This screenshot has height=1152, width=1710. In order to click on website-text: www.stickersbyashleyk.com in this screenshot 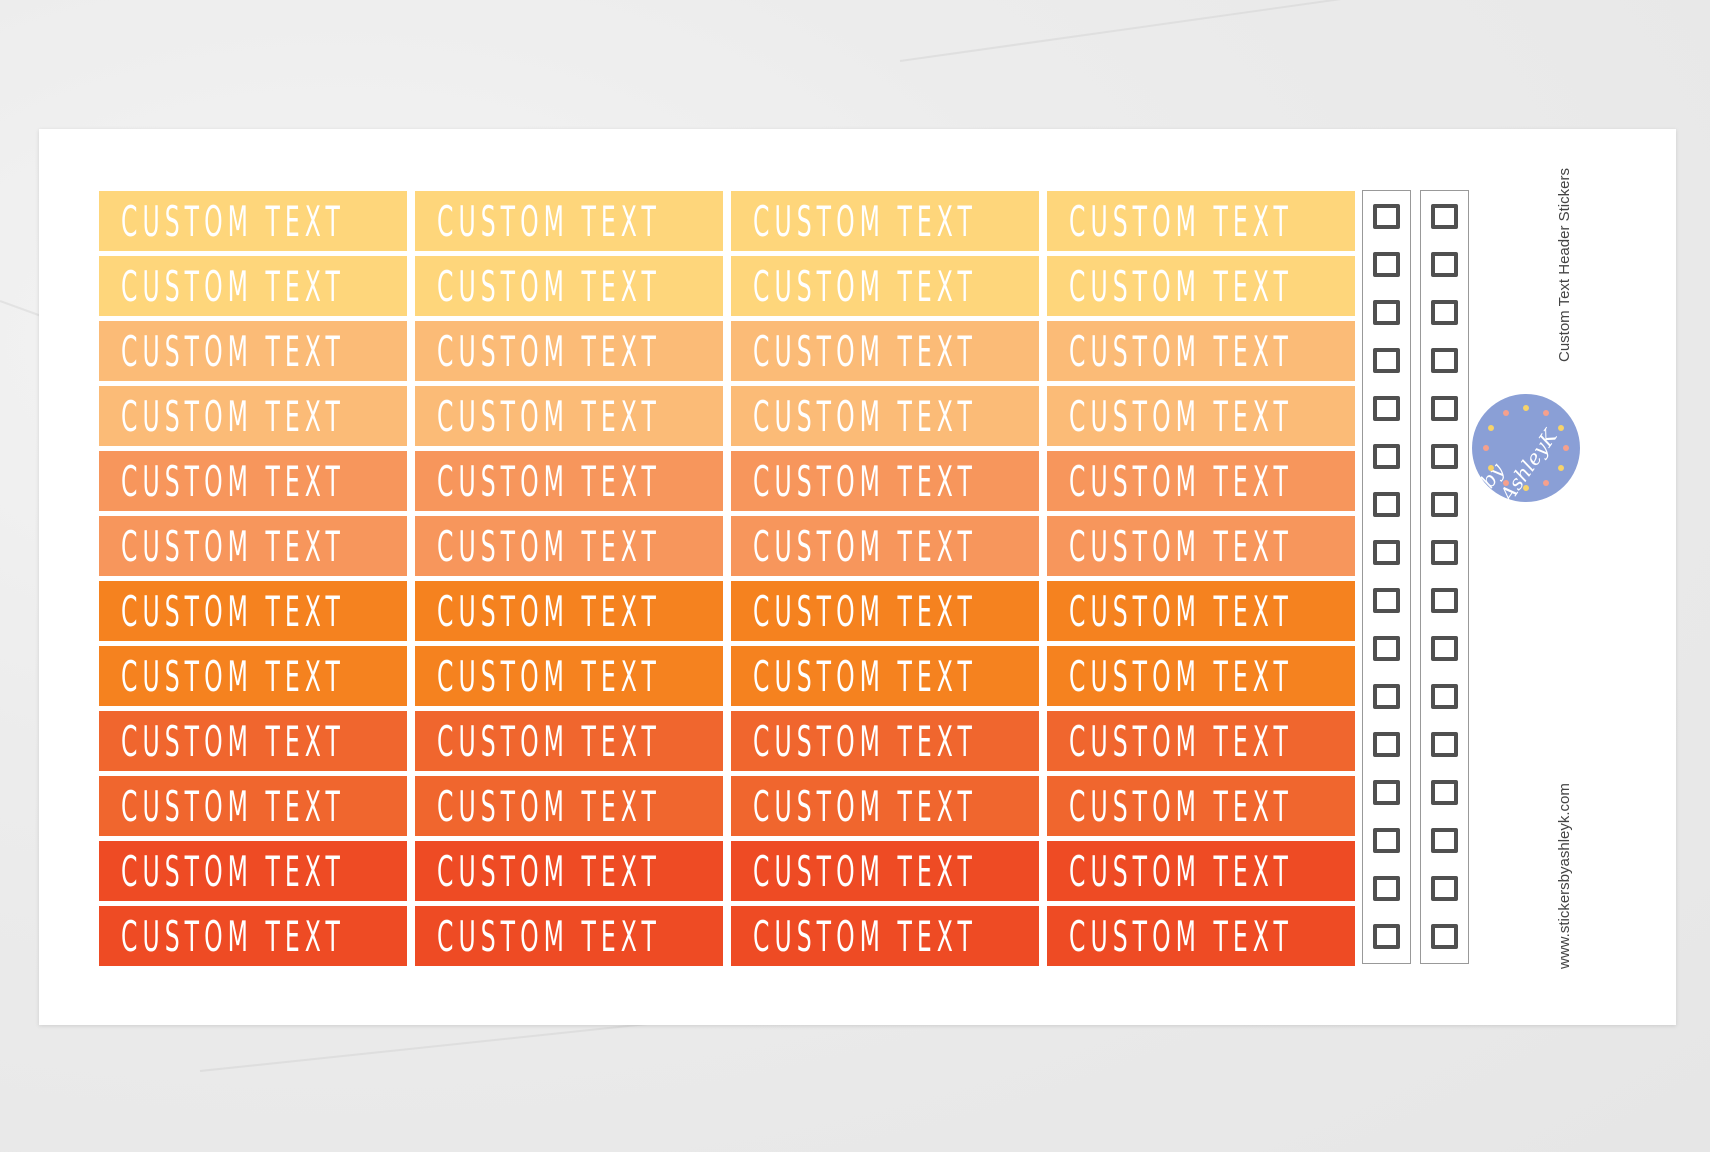, I will do `click(1564, 876)`.